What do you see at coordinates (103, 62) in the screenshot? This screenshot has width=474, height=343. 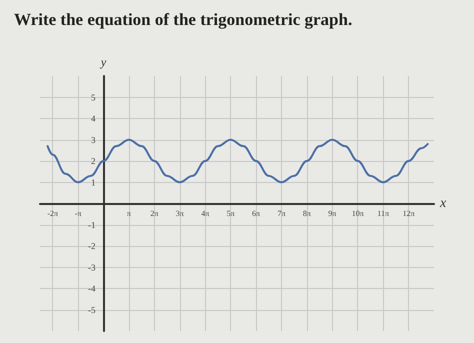 I see `y-axis-title: y` at bounding box center [103, 62].